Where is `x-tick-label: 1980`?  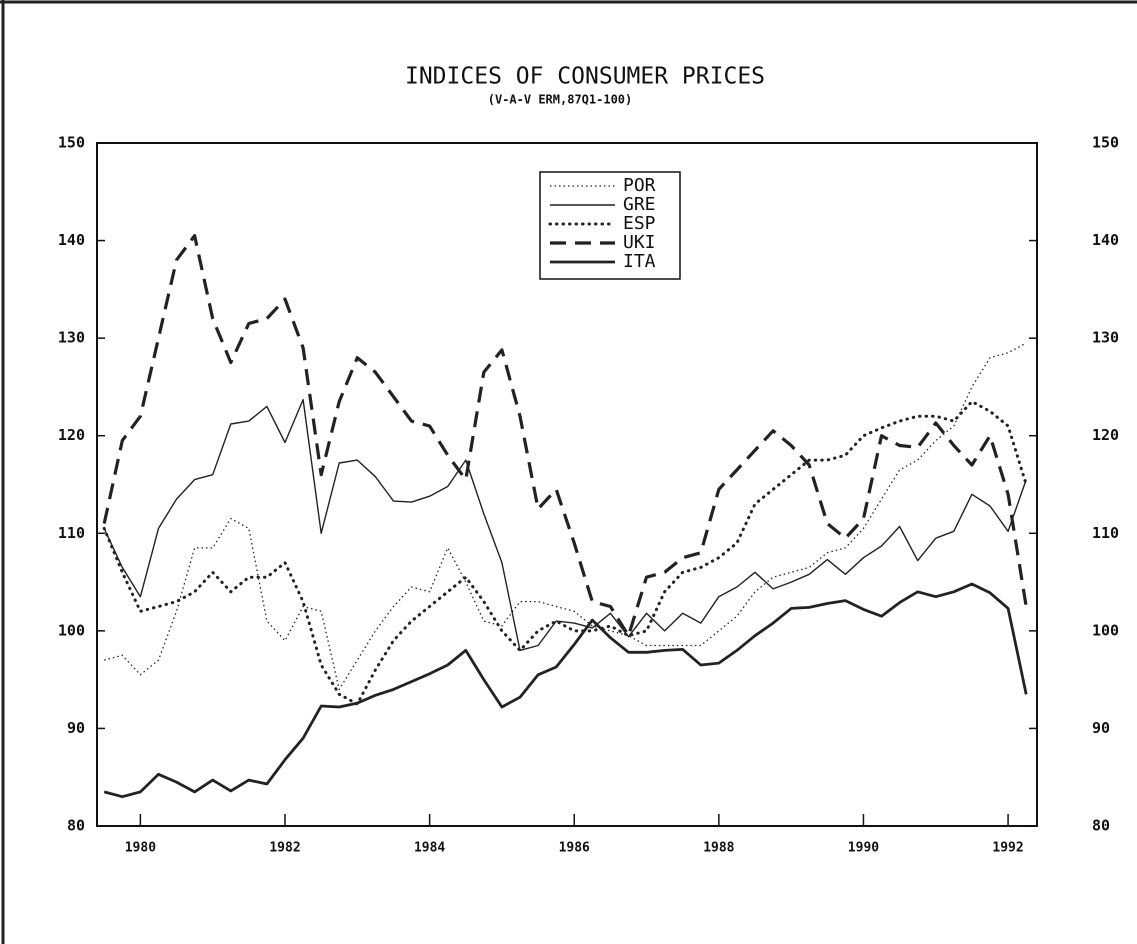 x-tick-label: 1980 is located at coordinates (140, 848).